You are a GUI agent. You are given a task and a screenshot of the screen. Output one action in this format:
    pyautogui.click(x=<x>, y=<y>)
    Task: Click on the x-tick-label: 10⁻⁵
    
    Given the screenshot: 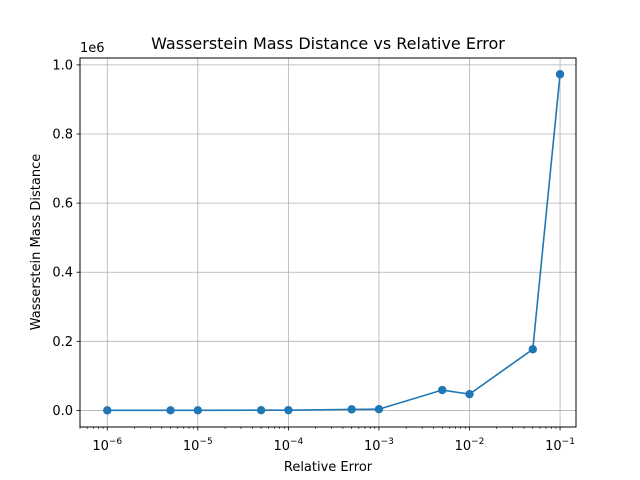 What is the action you would take?
    pyautogui.click(x=198, y=445)
    